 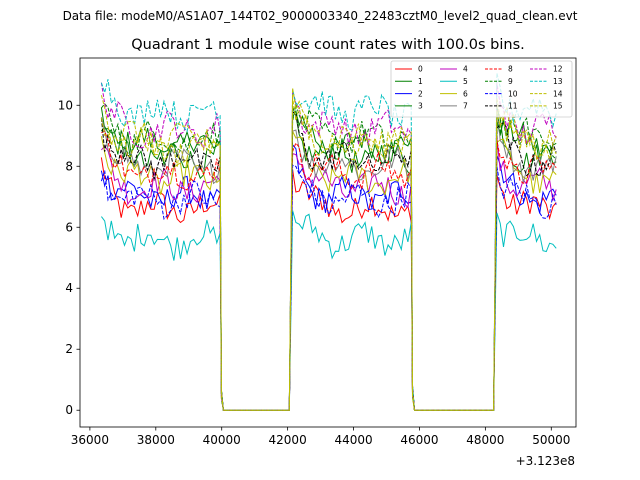 I want to click on legend-label-10: 10, so click(x=513, y=93).